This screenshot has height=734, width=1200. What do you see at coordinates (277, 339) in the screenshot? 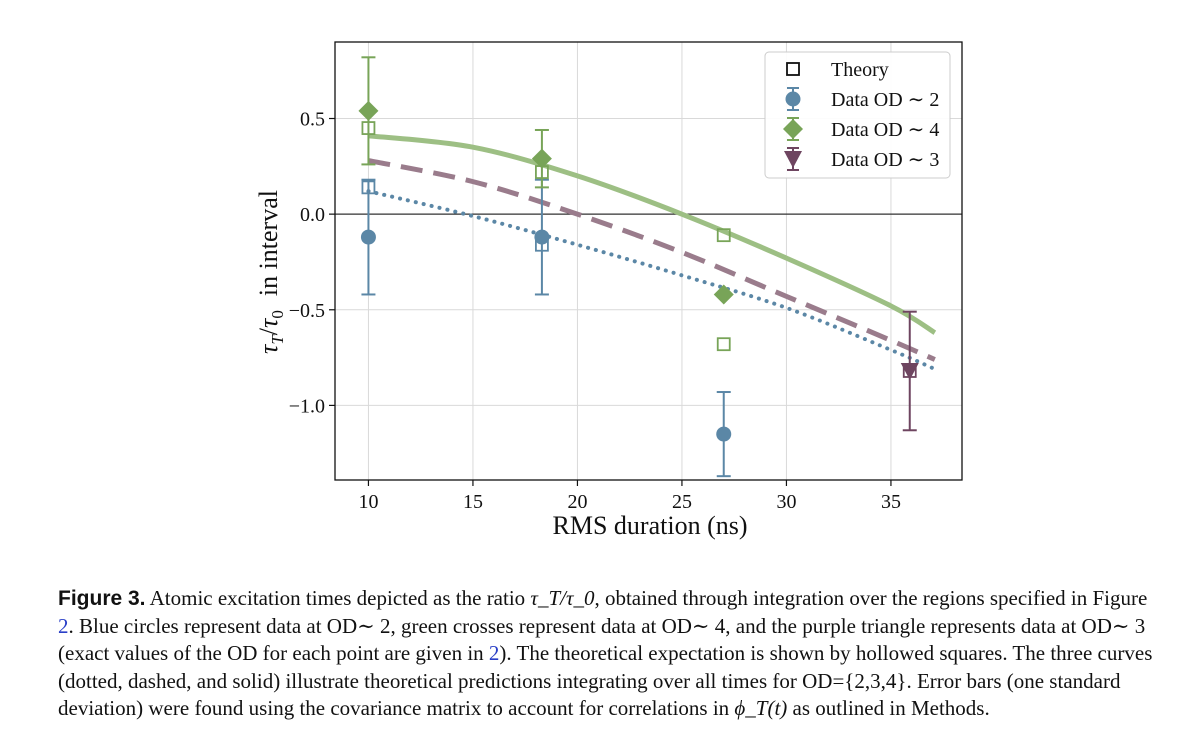
I see `y-axis-label-sub-t: T` at bounding box center [277, 339].